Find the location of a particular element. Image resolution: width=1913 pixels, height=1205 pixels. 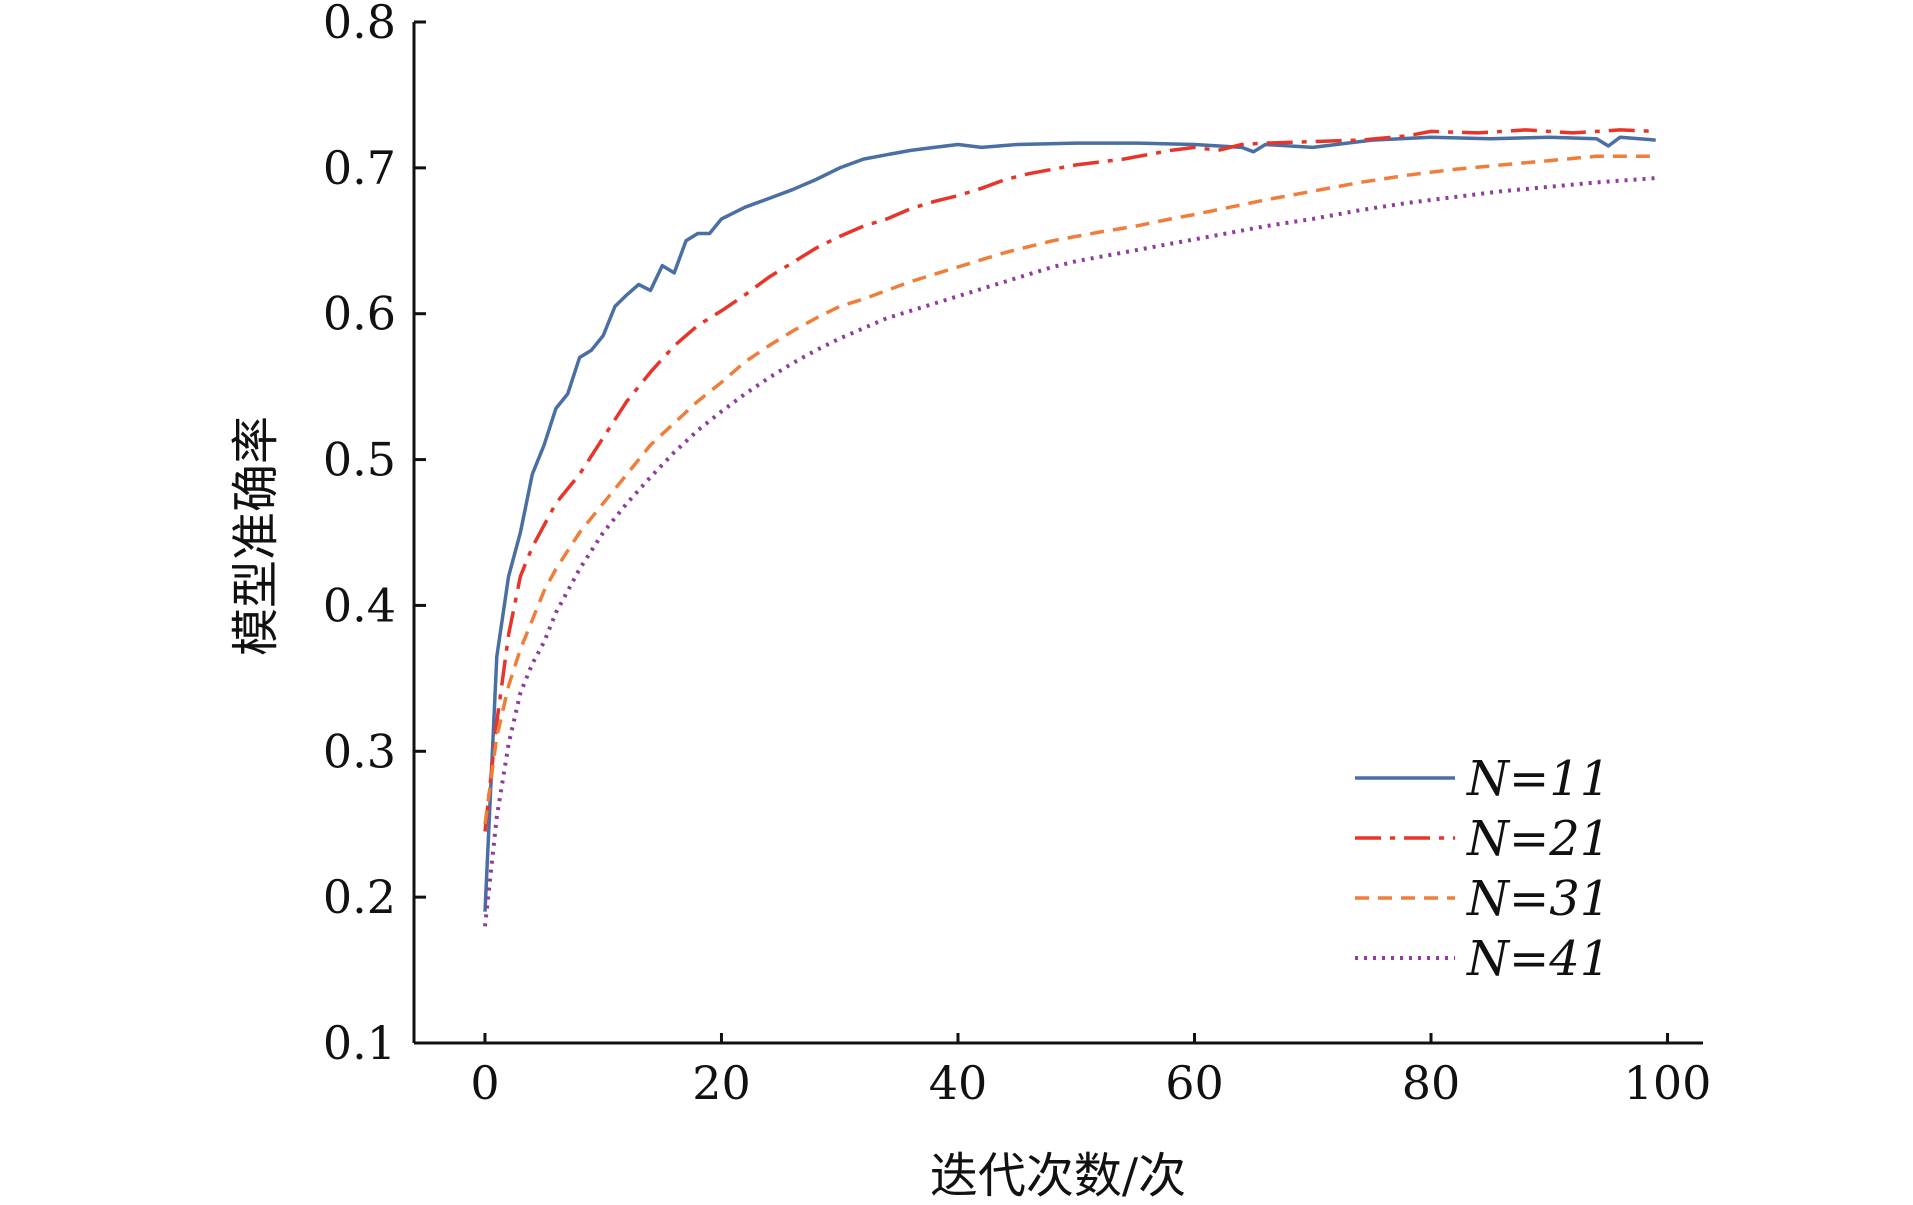

x-tick-label: 100 is located at coordinates (1668, 1083).